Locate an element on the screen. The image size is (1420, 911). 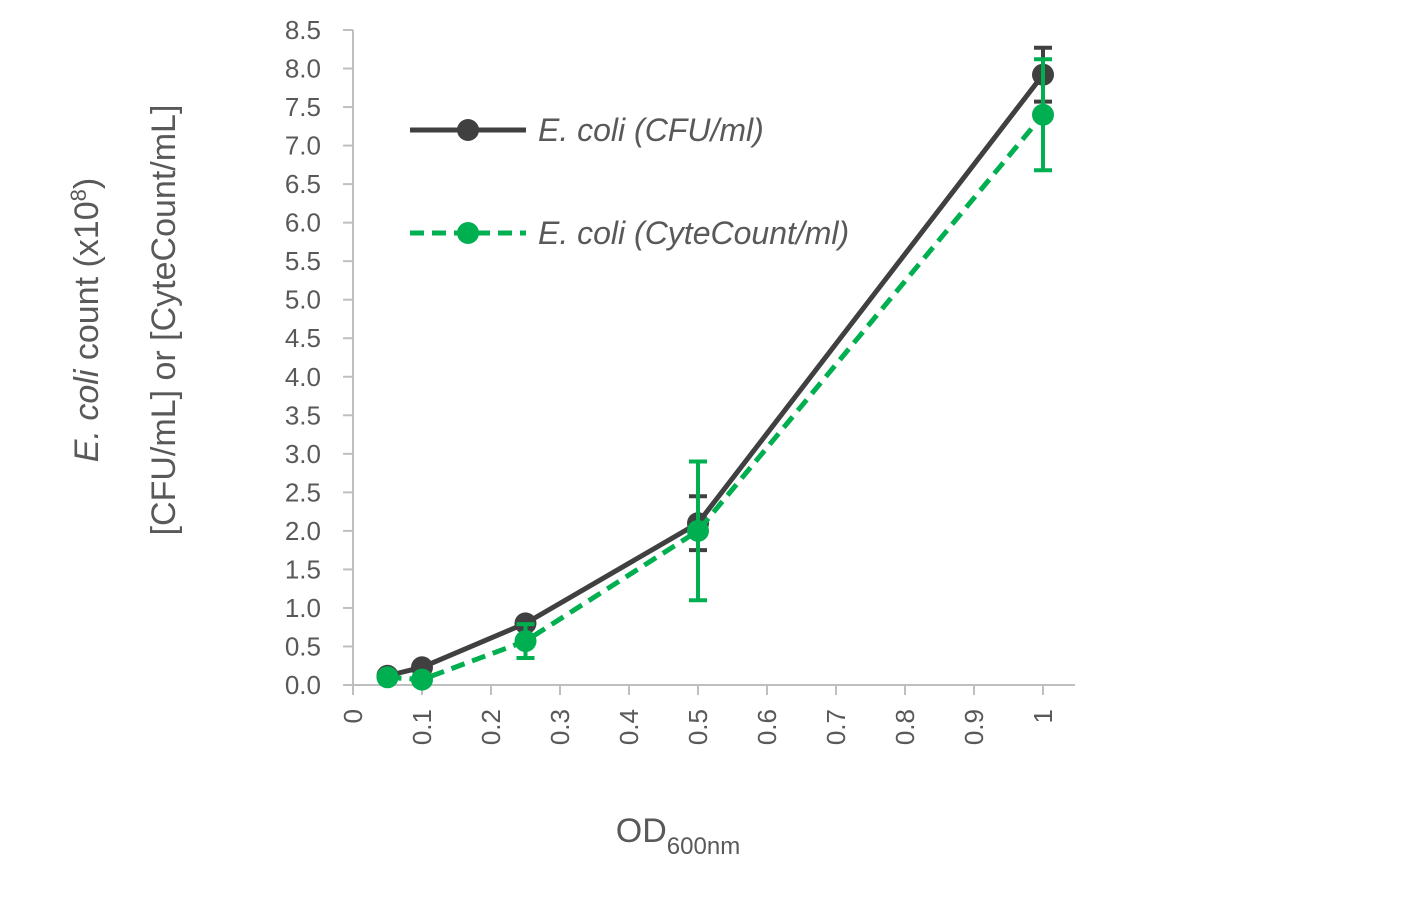
y-tick-label: 5.5 is located at coordinates (303, 261).